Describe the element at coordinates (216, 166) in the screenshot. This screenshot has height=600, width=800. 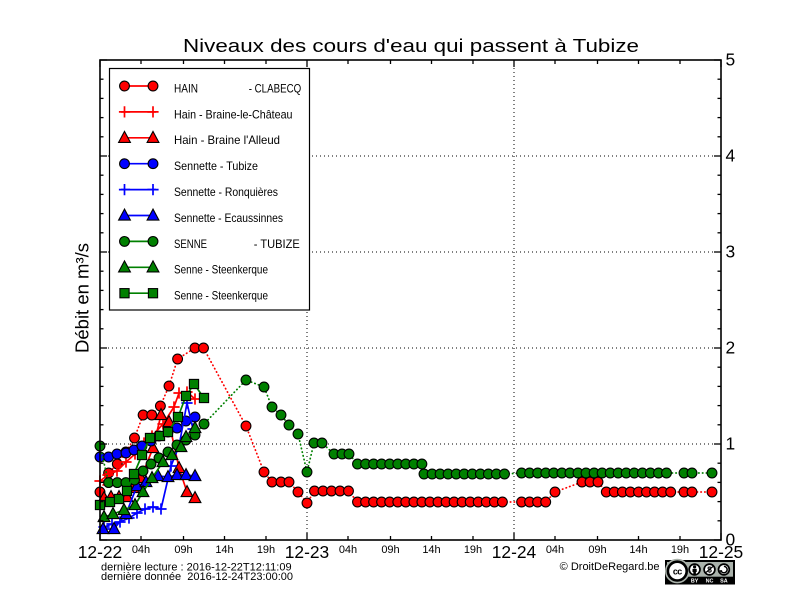
I see `svg-text: Sennette - Tubize` at that location.